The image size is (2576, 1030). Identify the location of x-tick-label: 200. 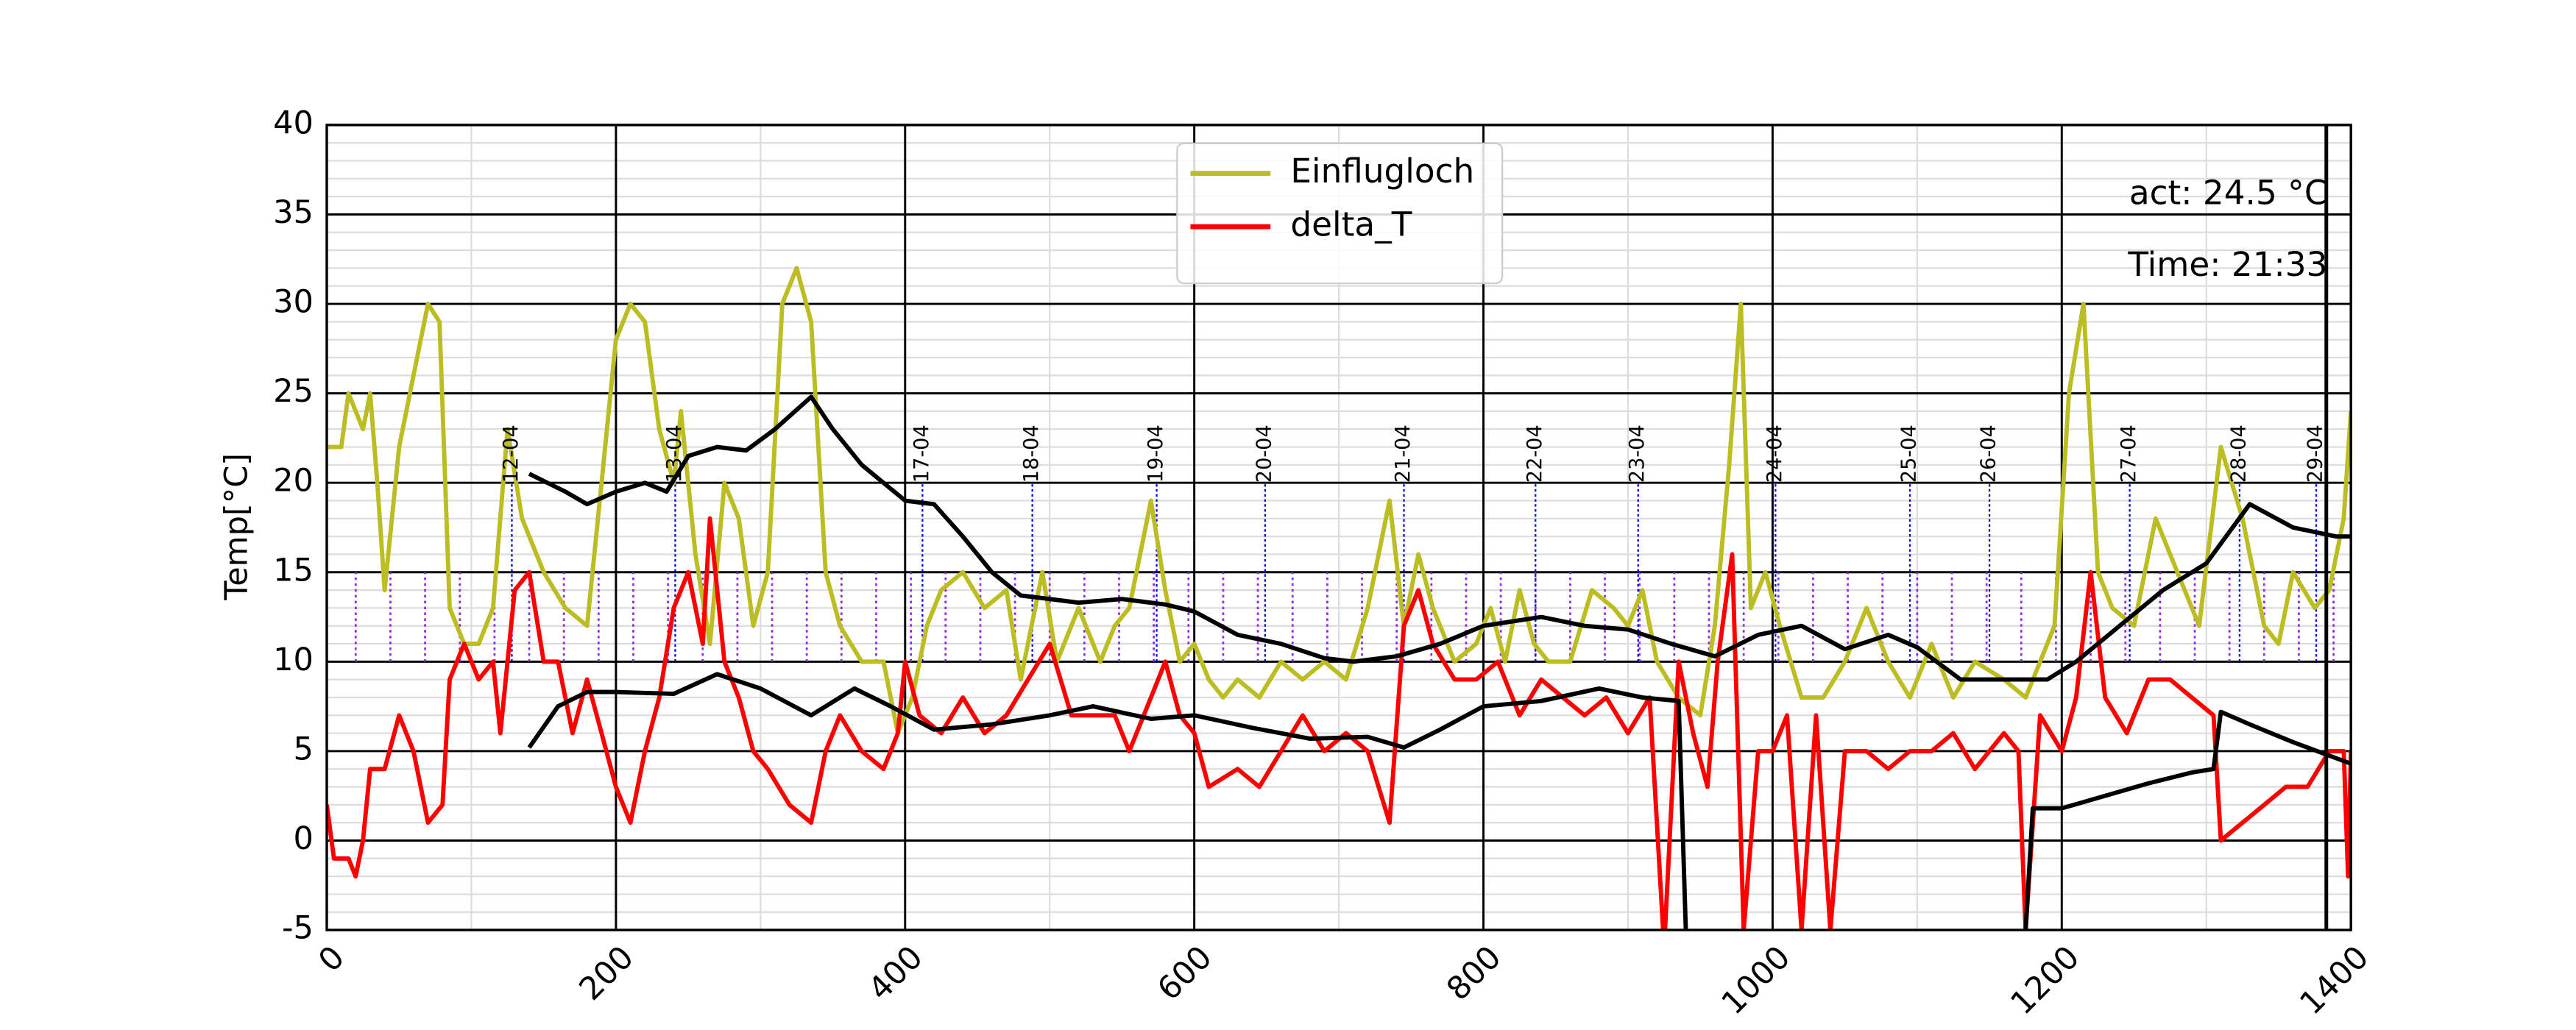
(606, 973).